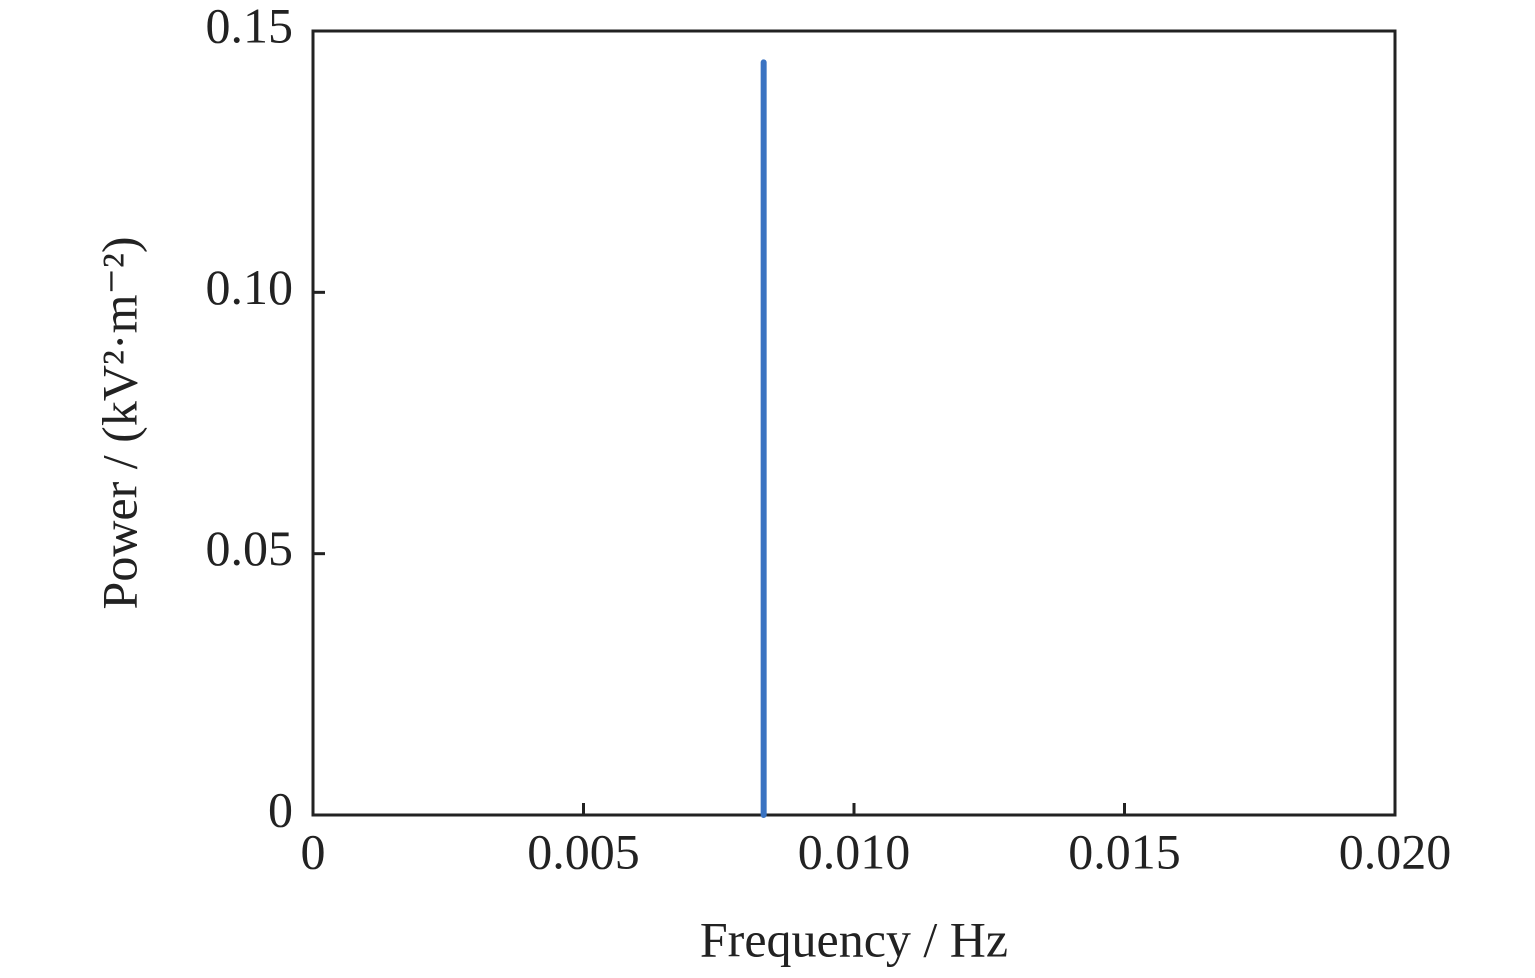  What do you see at coordinates (1124, 851) in the screenshot?
I see `x-tick-label: 0.015` at bounding box center [1124, 851].